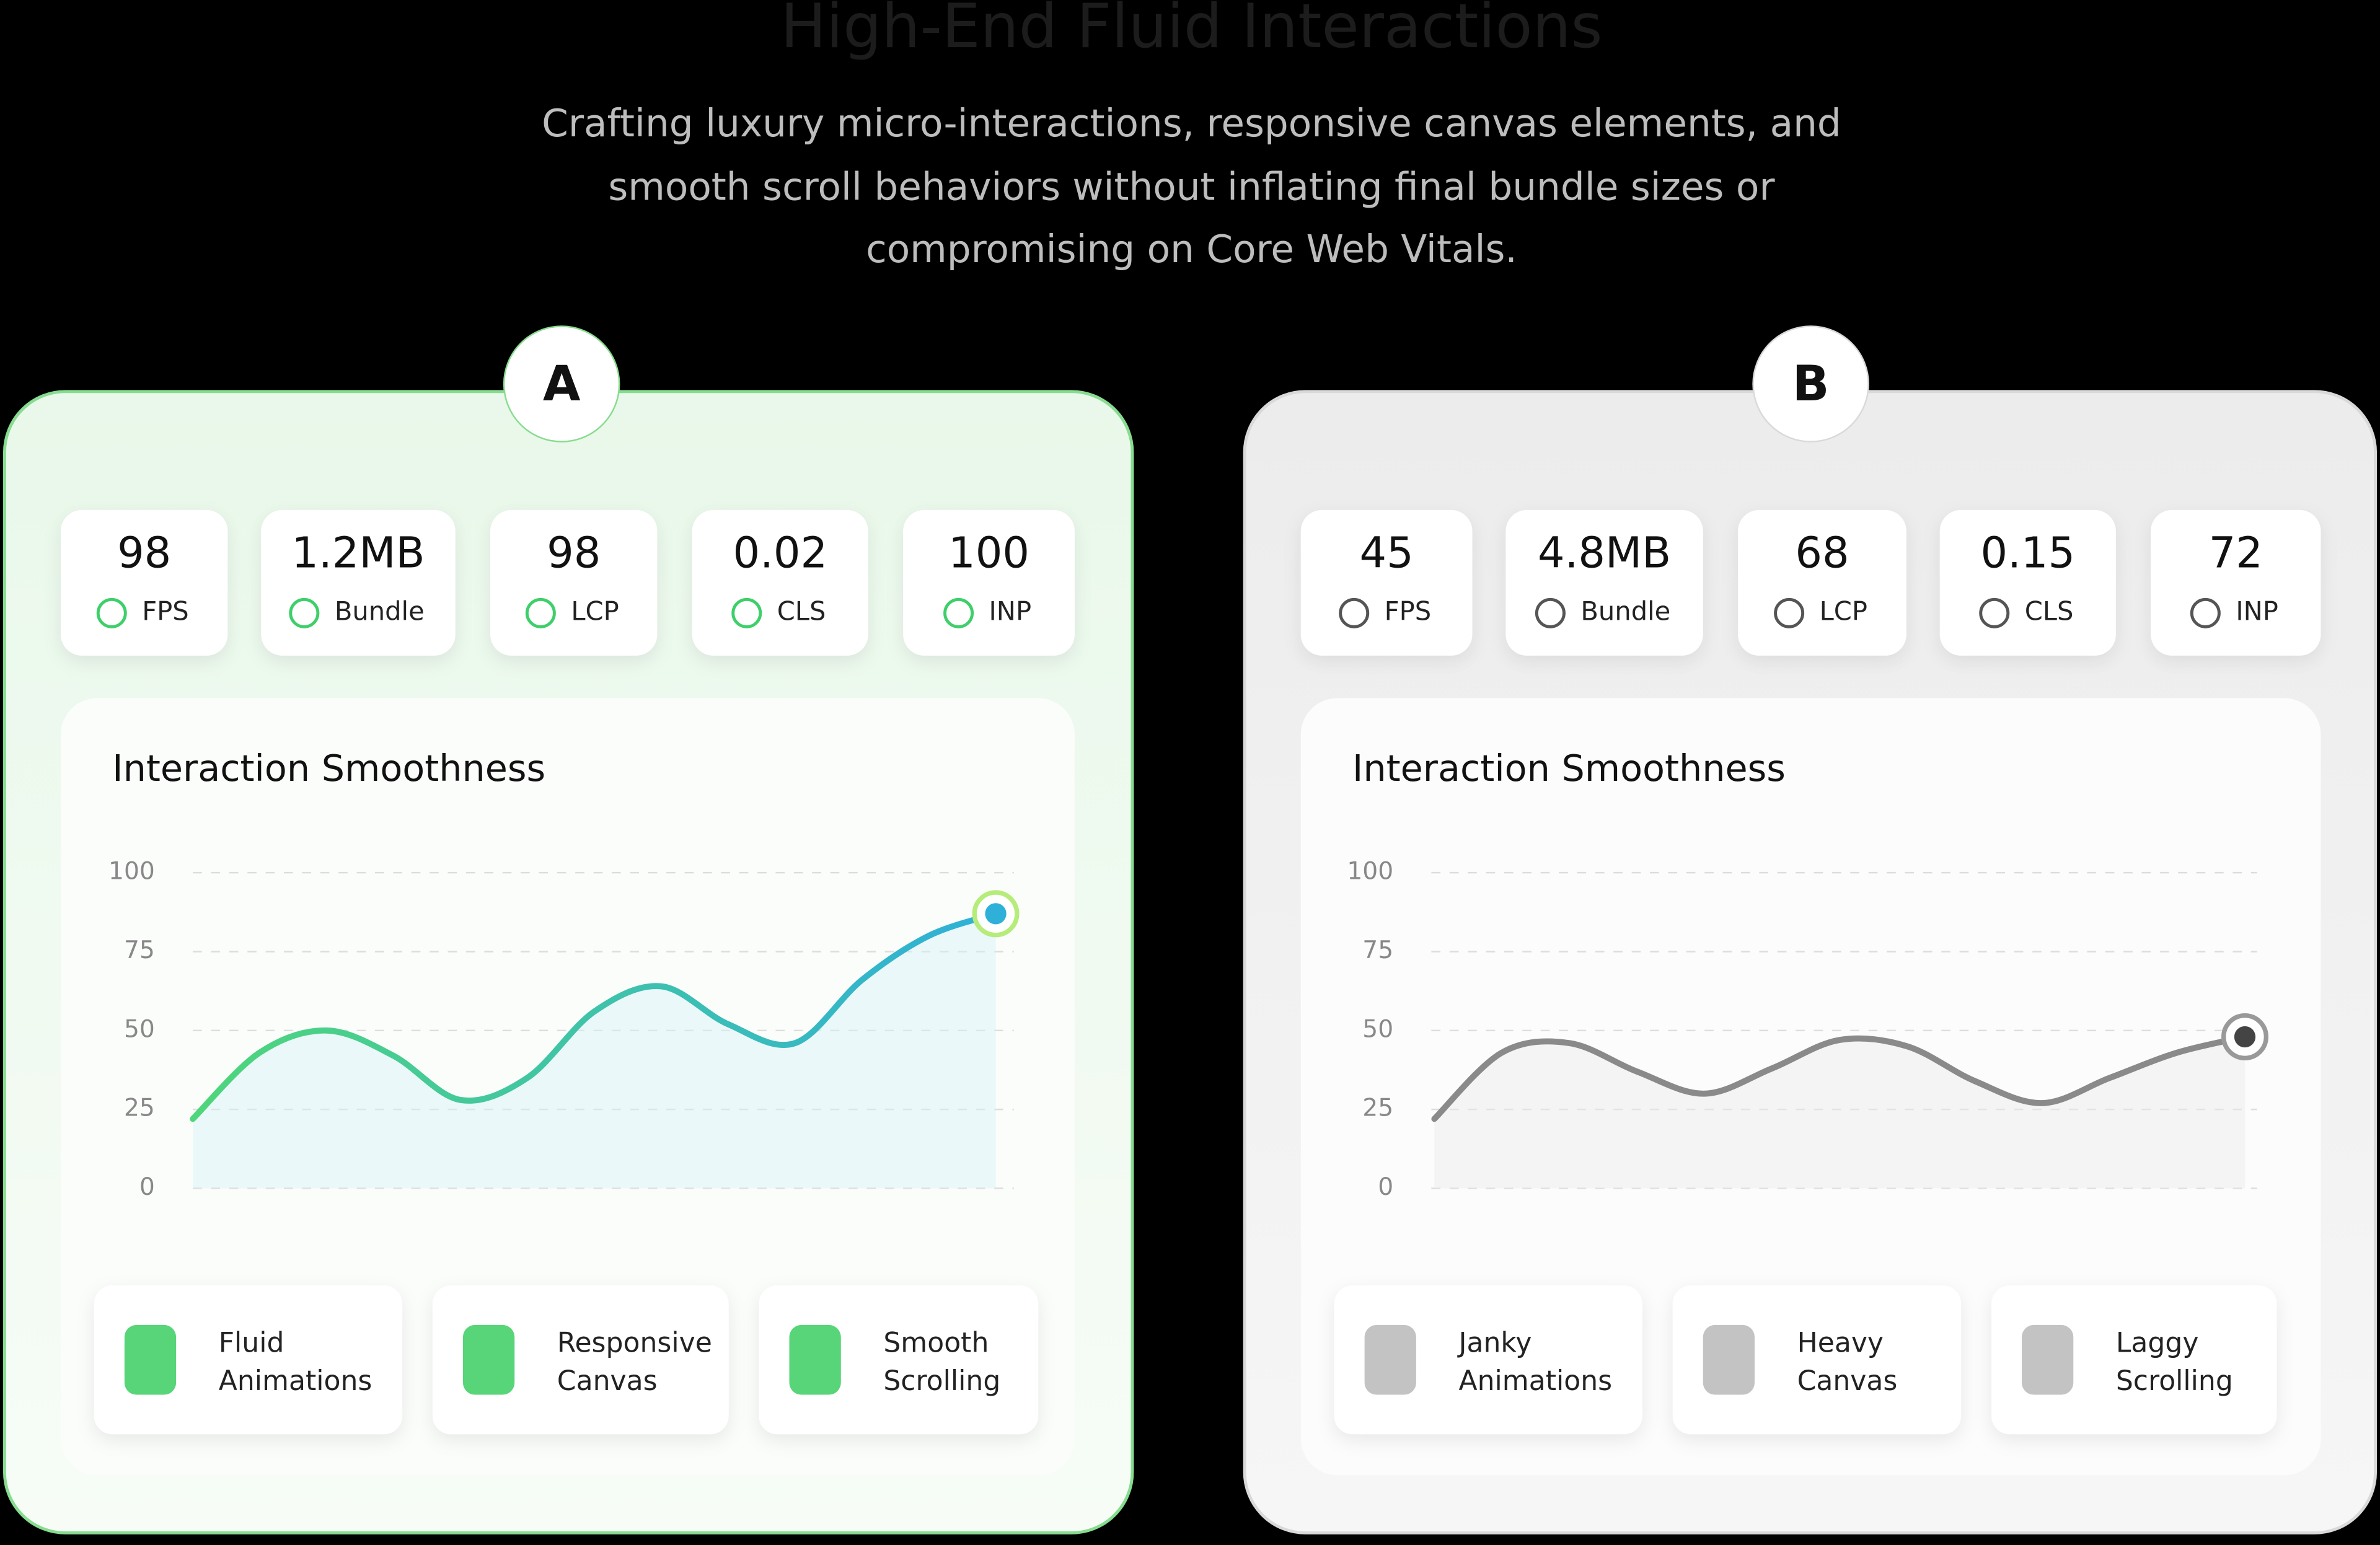  Describe the element at coordinates (1191, 31) in the screenshot. I see `page-title: High-End Fluid Interactions` at that location.